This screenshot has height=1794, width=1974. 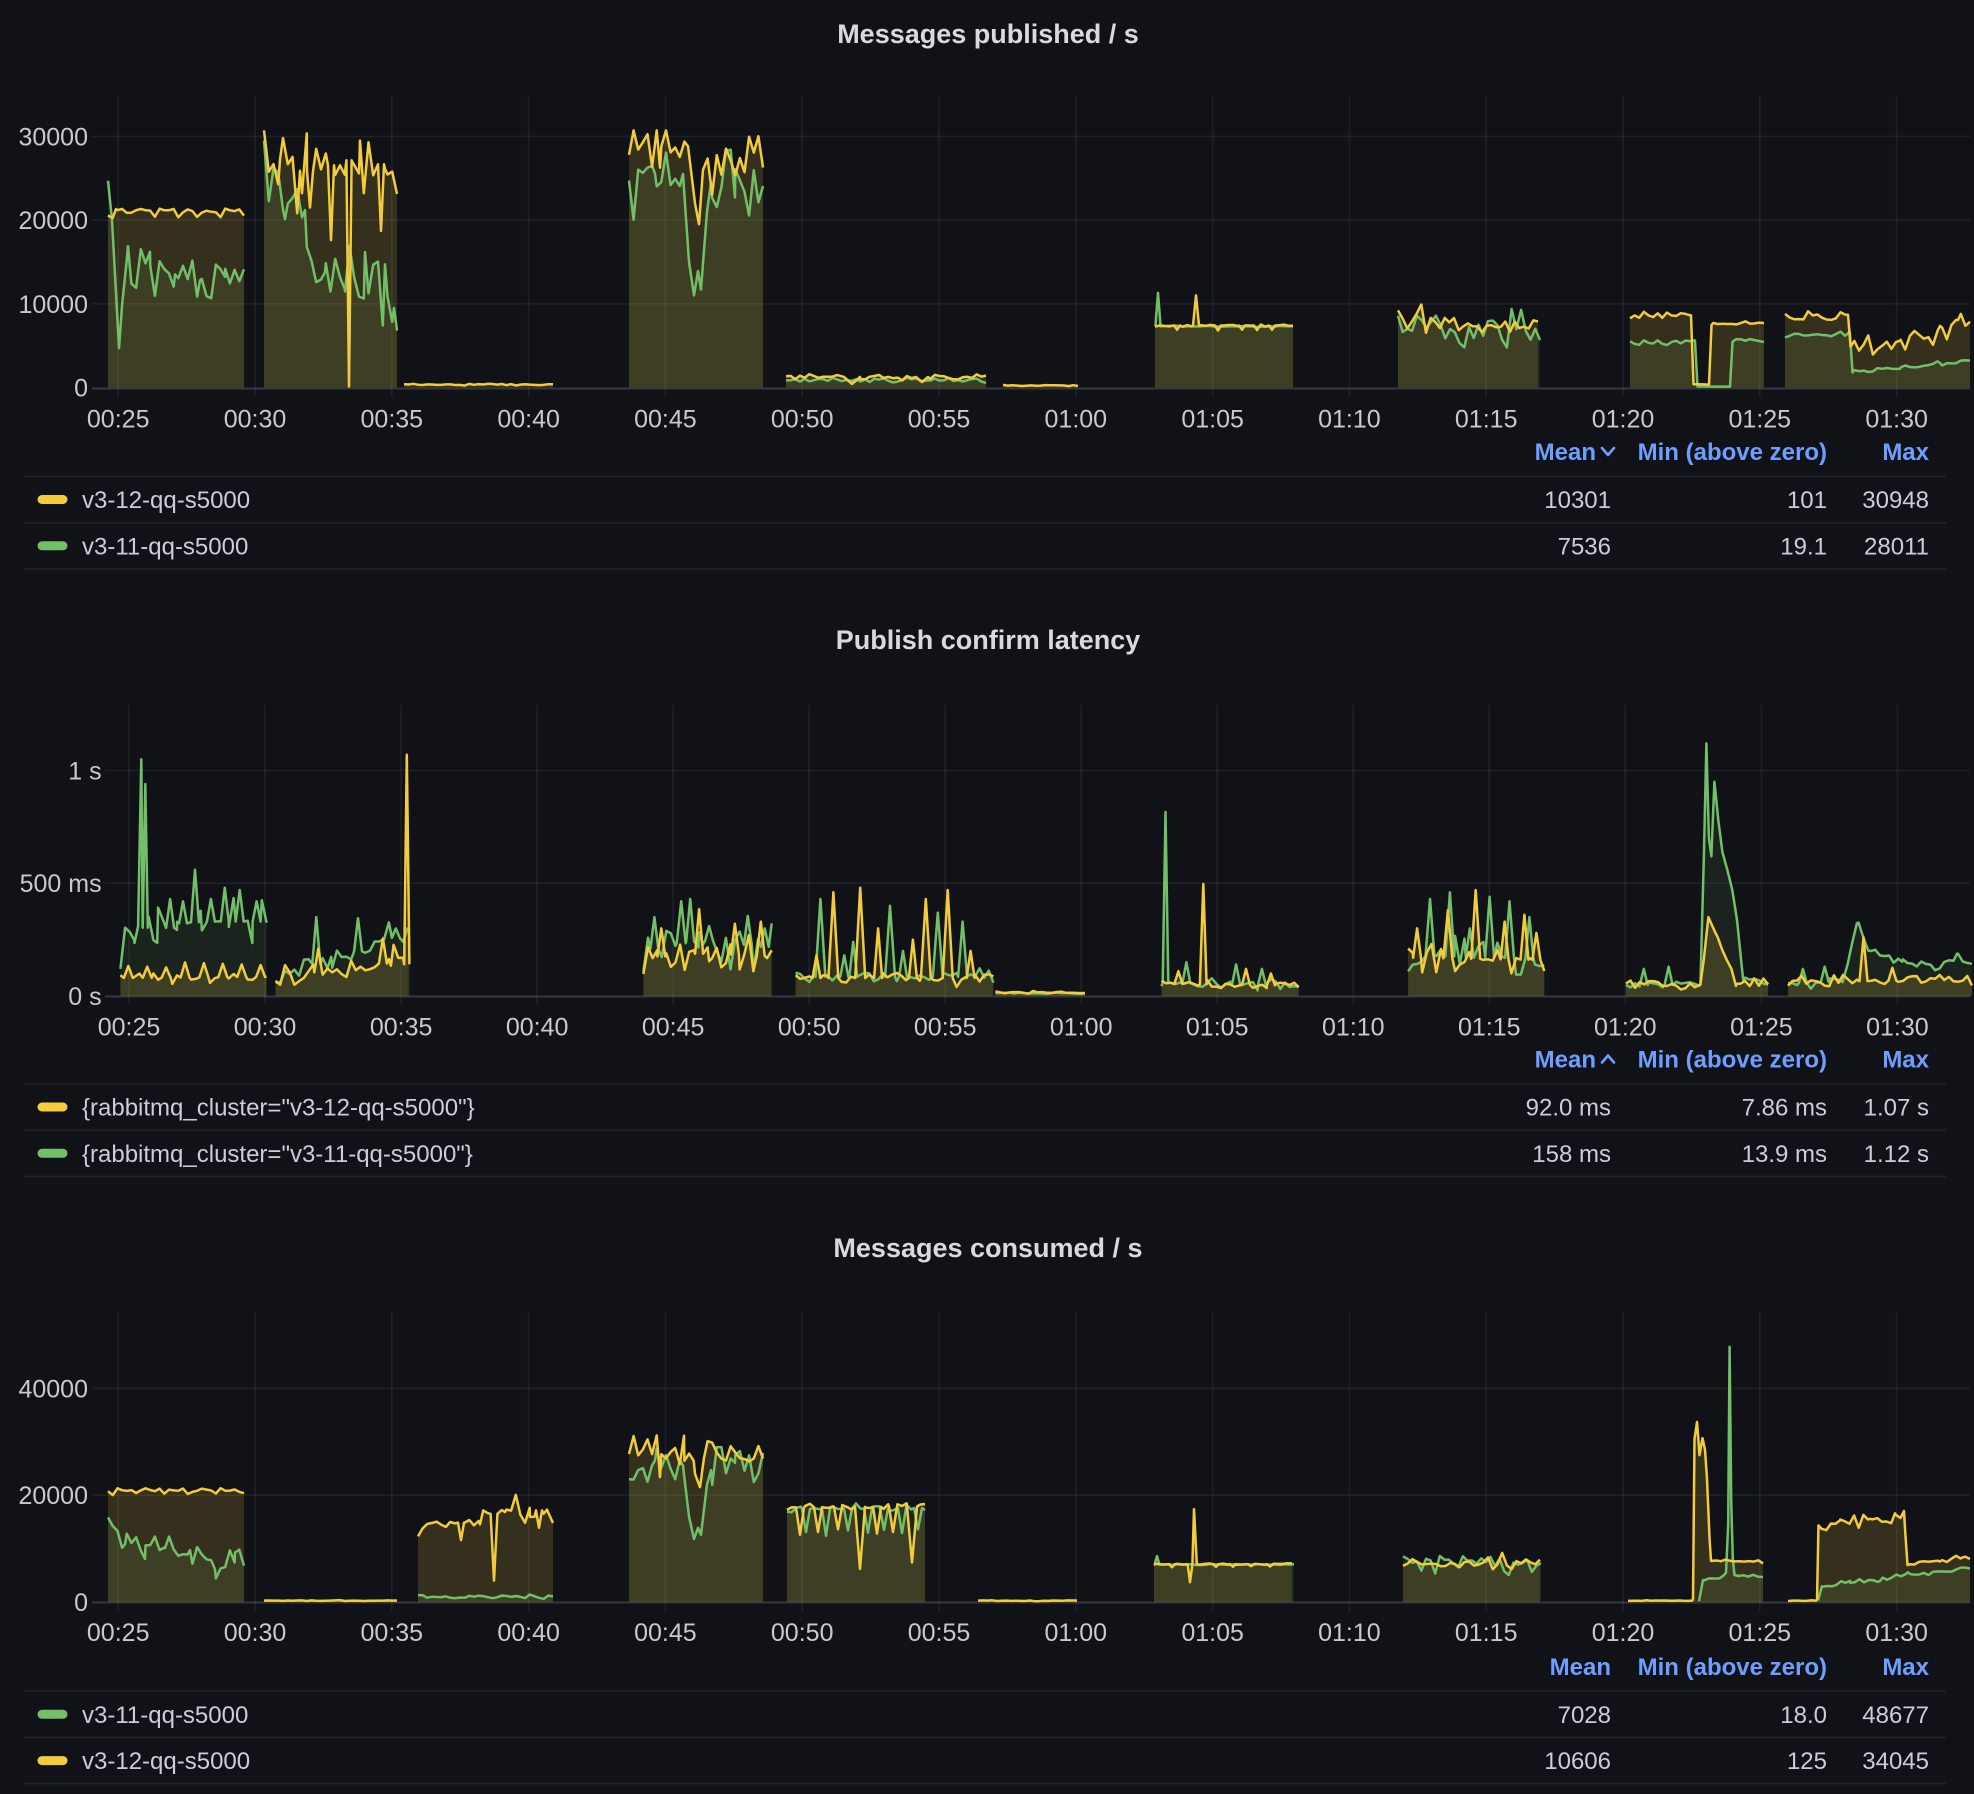 I want to click on svg-text: Messages published / s, so click(x=988, y=34).